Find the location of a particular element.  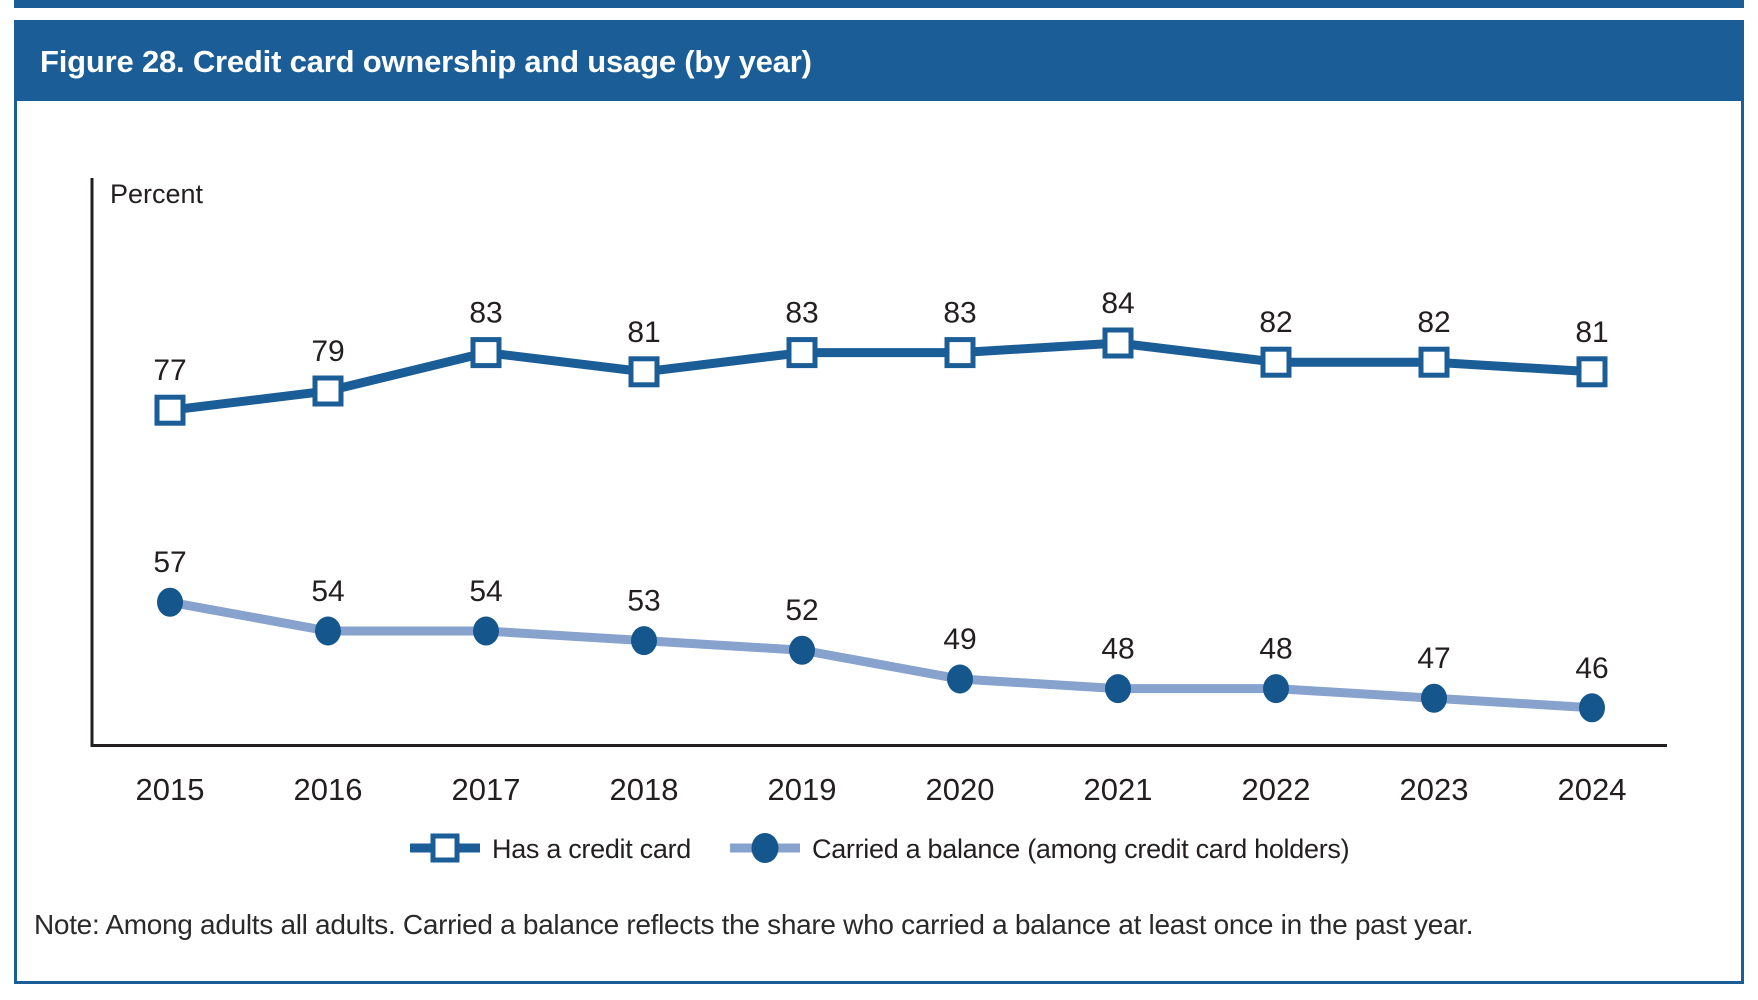

top-accent-bar is located at coordinates (879, 4).